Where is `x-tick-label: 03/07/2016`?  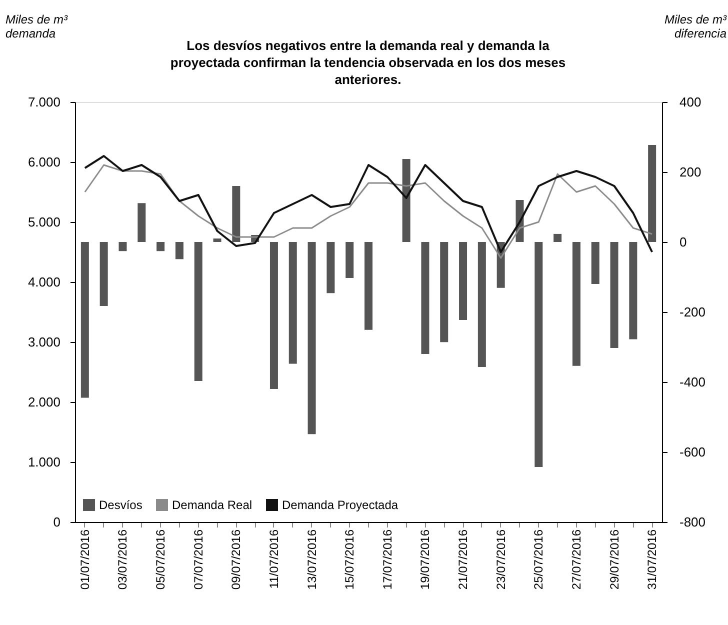 x-tick-label: 03/07/2016 is located at coordinates (123, 559).